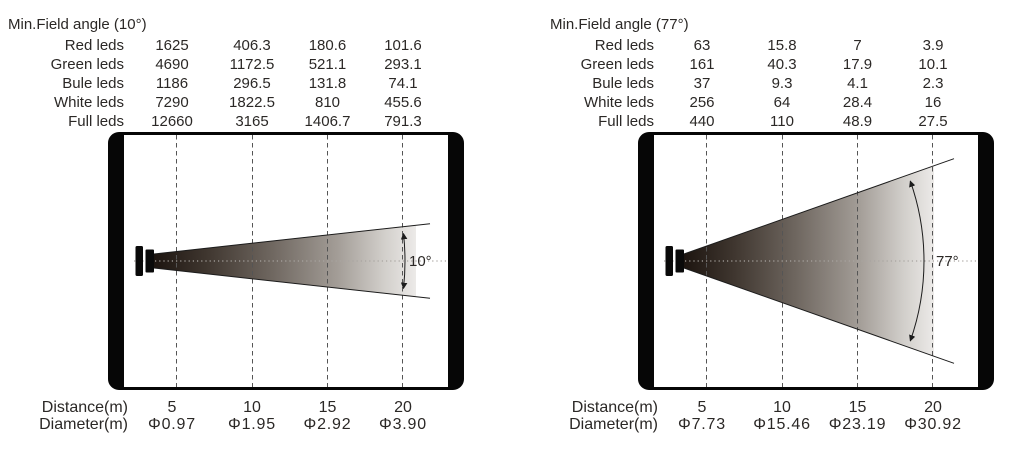 The image size is (1030, 452). What do you see at coordinates (327, 424) in the screenshot?
I see `diameter-value: Φ2.92` at bounding box center [327, 424].